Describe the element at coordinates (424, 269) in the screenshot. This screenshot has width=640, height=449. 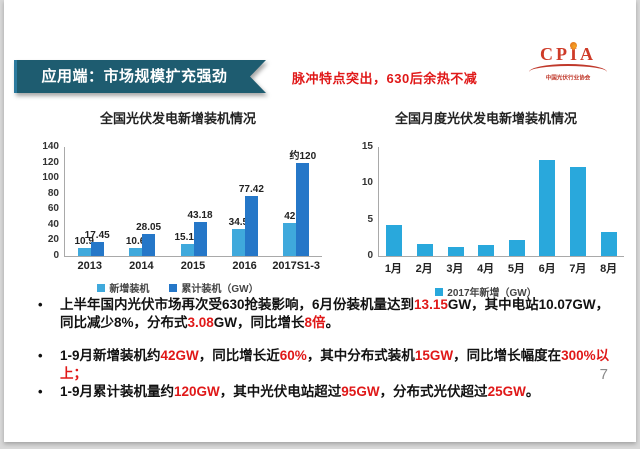
I see `x-axis-label: 2月` at that location.